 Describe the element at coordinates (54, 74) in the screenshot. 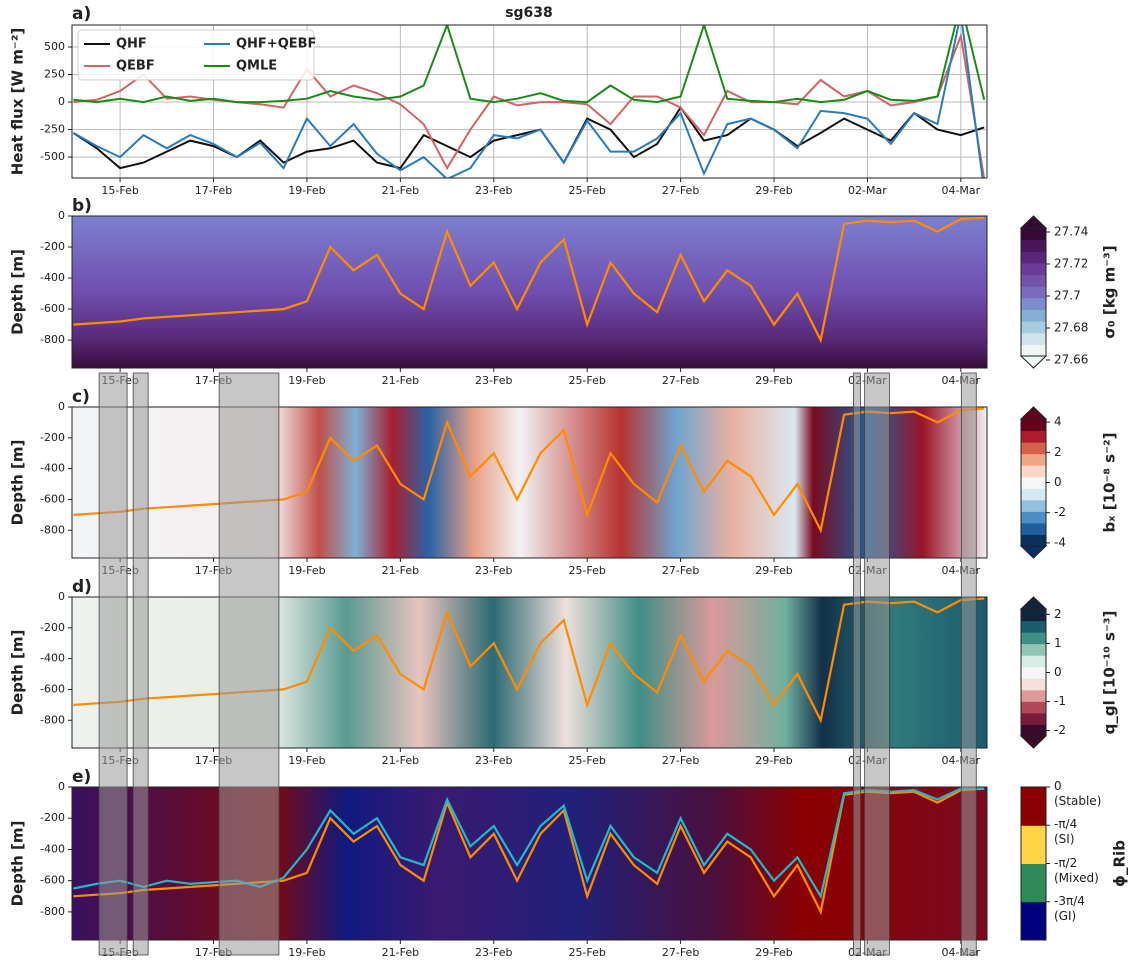

I see `y-tick-label: 250` at that location.